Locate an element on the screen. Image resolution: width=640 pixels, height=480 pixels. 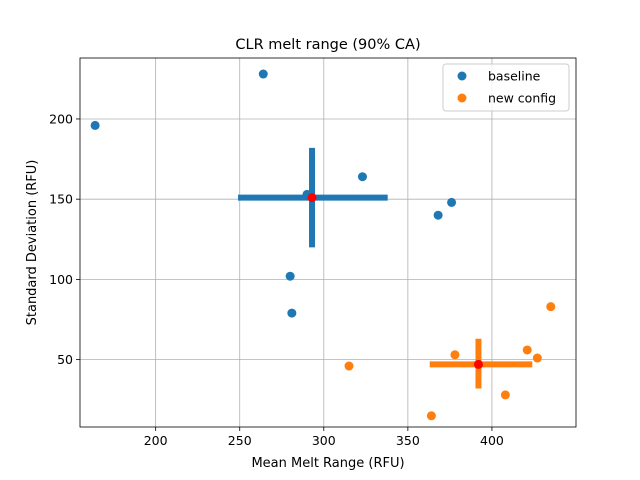
legend: baseline new config is located at coordinates (506, 87).